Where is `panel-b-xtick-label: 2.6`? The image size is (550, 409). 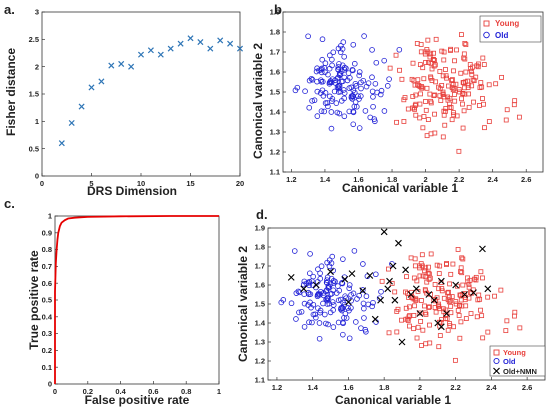 panel-b-xtick-label: 2.6 is located at coordinates (526, 179).